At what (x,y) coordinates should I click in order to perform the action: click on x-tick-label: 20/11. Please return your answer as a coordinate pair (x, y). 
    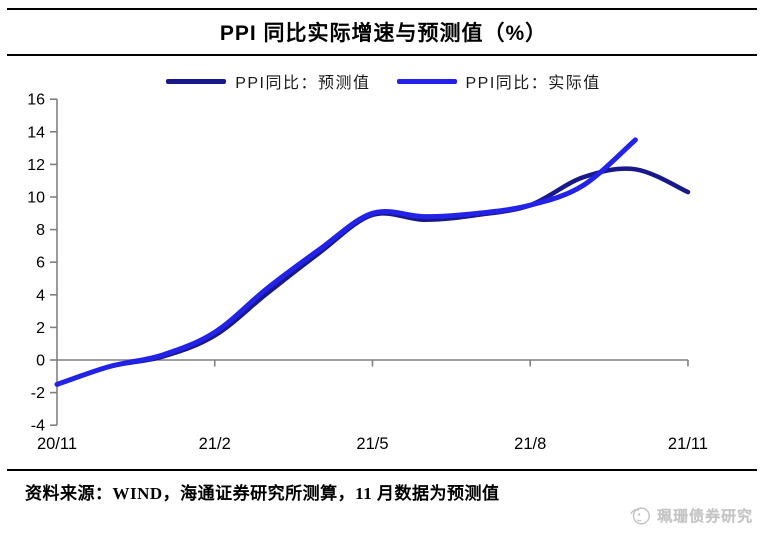
    Looking at the image, I should click on (57, 444).